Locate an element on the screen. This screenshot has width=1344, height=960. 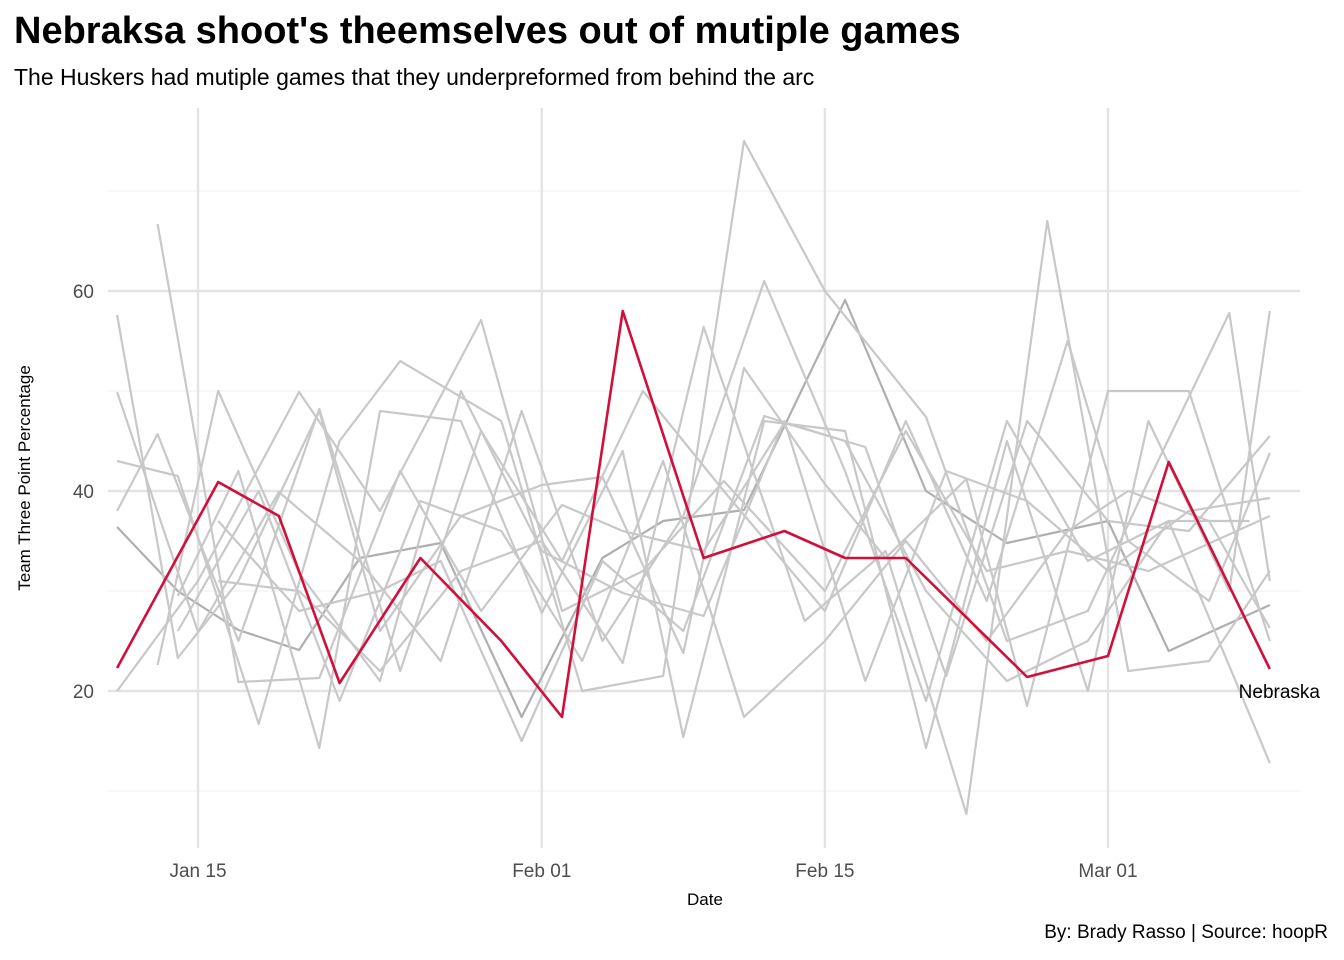
x-tick-label: Feb 01 is located at coordinates (541, 871).